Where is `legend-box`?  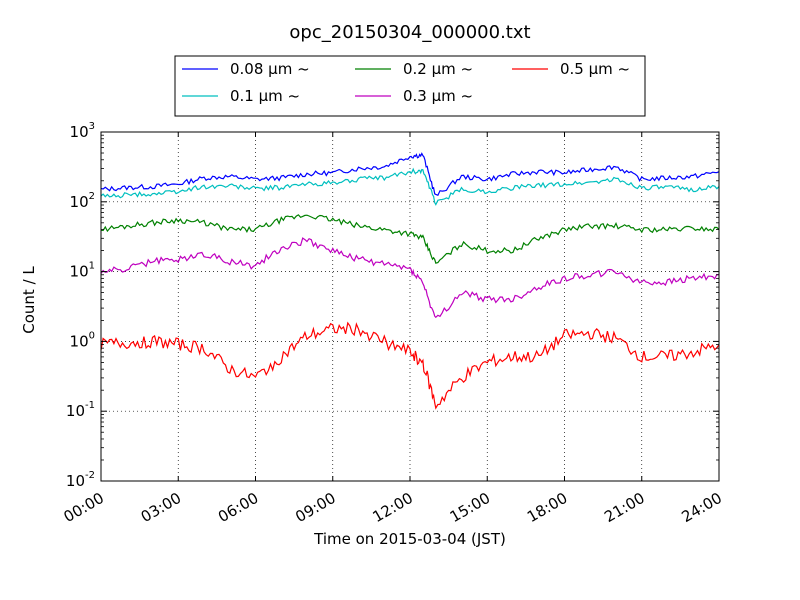 legend-box is located at coordinates (410, 86).